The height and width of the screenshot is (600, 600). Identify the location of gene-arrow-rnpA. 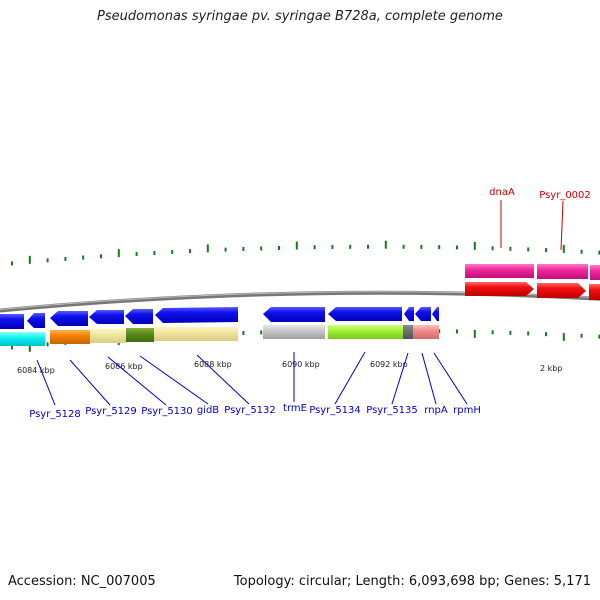
(423, 314).